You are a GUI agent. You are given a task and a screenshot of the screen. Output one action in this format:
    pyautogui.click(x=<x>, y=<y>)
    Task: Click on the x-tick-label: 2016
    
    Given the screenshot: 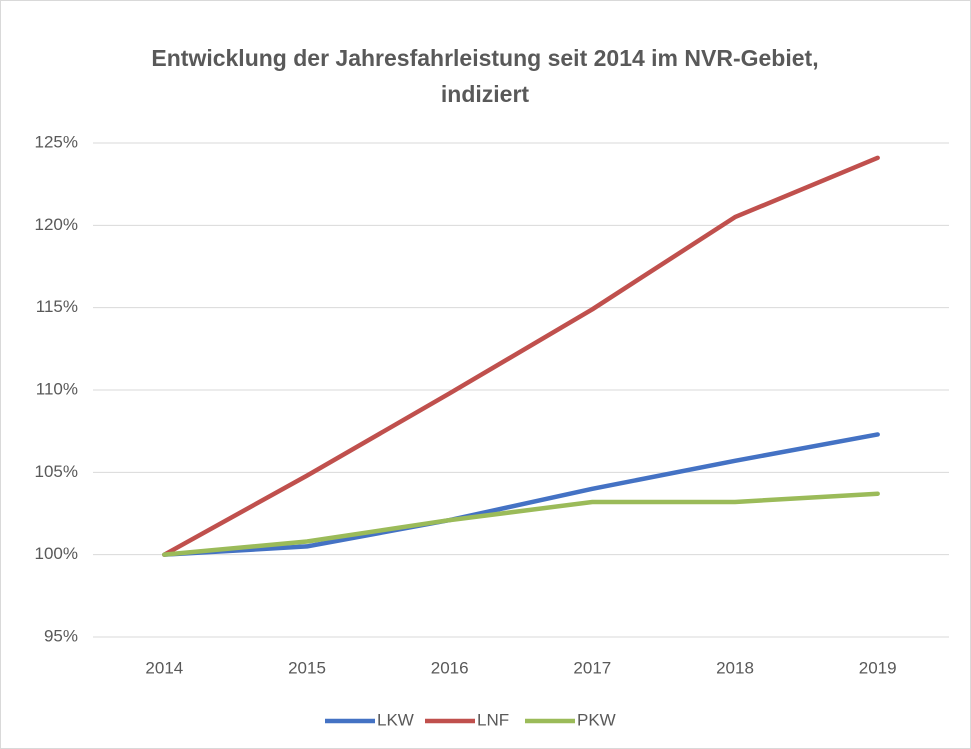 What is the action you would take?
    pyautogui.click(x=450, y=667)
    